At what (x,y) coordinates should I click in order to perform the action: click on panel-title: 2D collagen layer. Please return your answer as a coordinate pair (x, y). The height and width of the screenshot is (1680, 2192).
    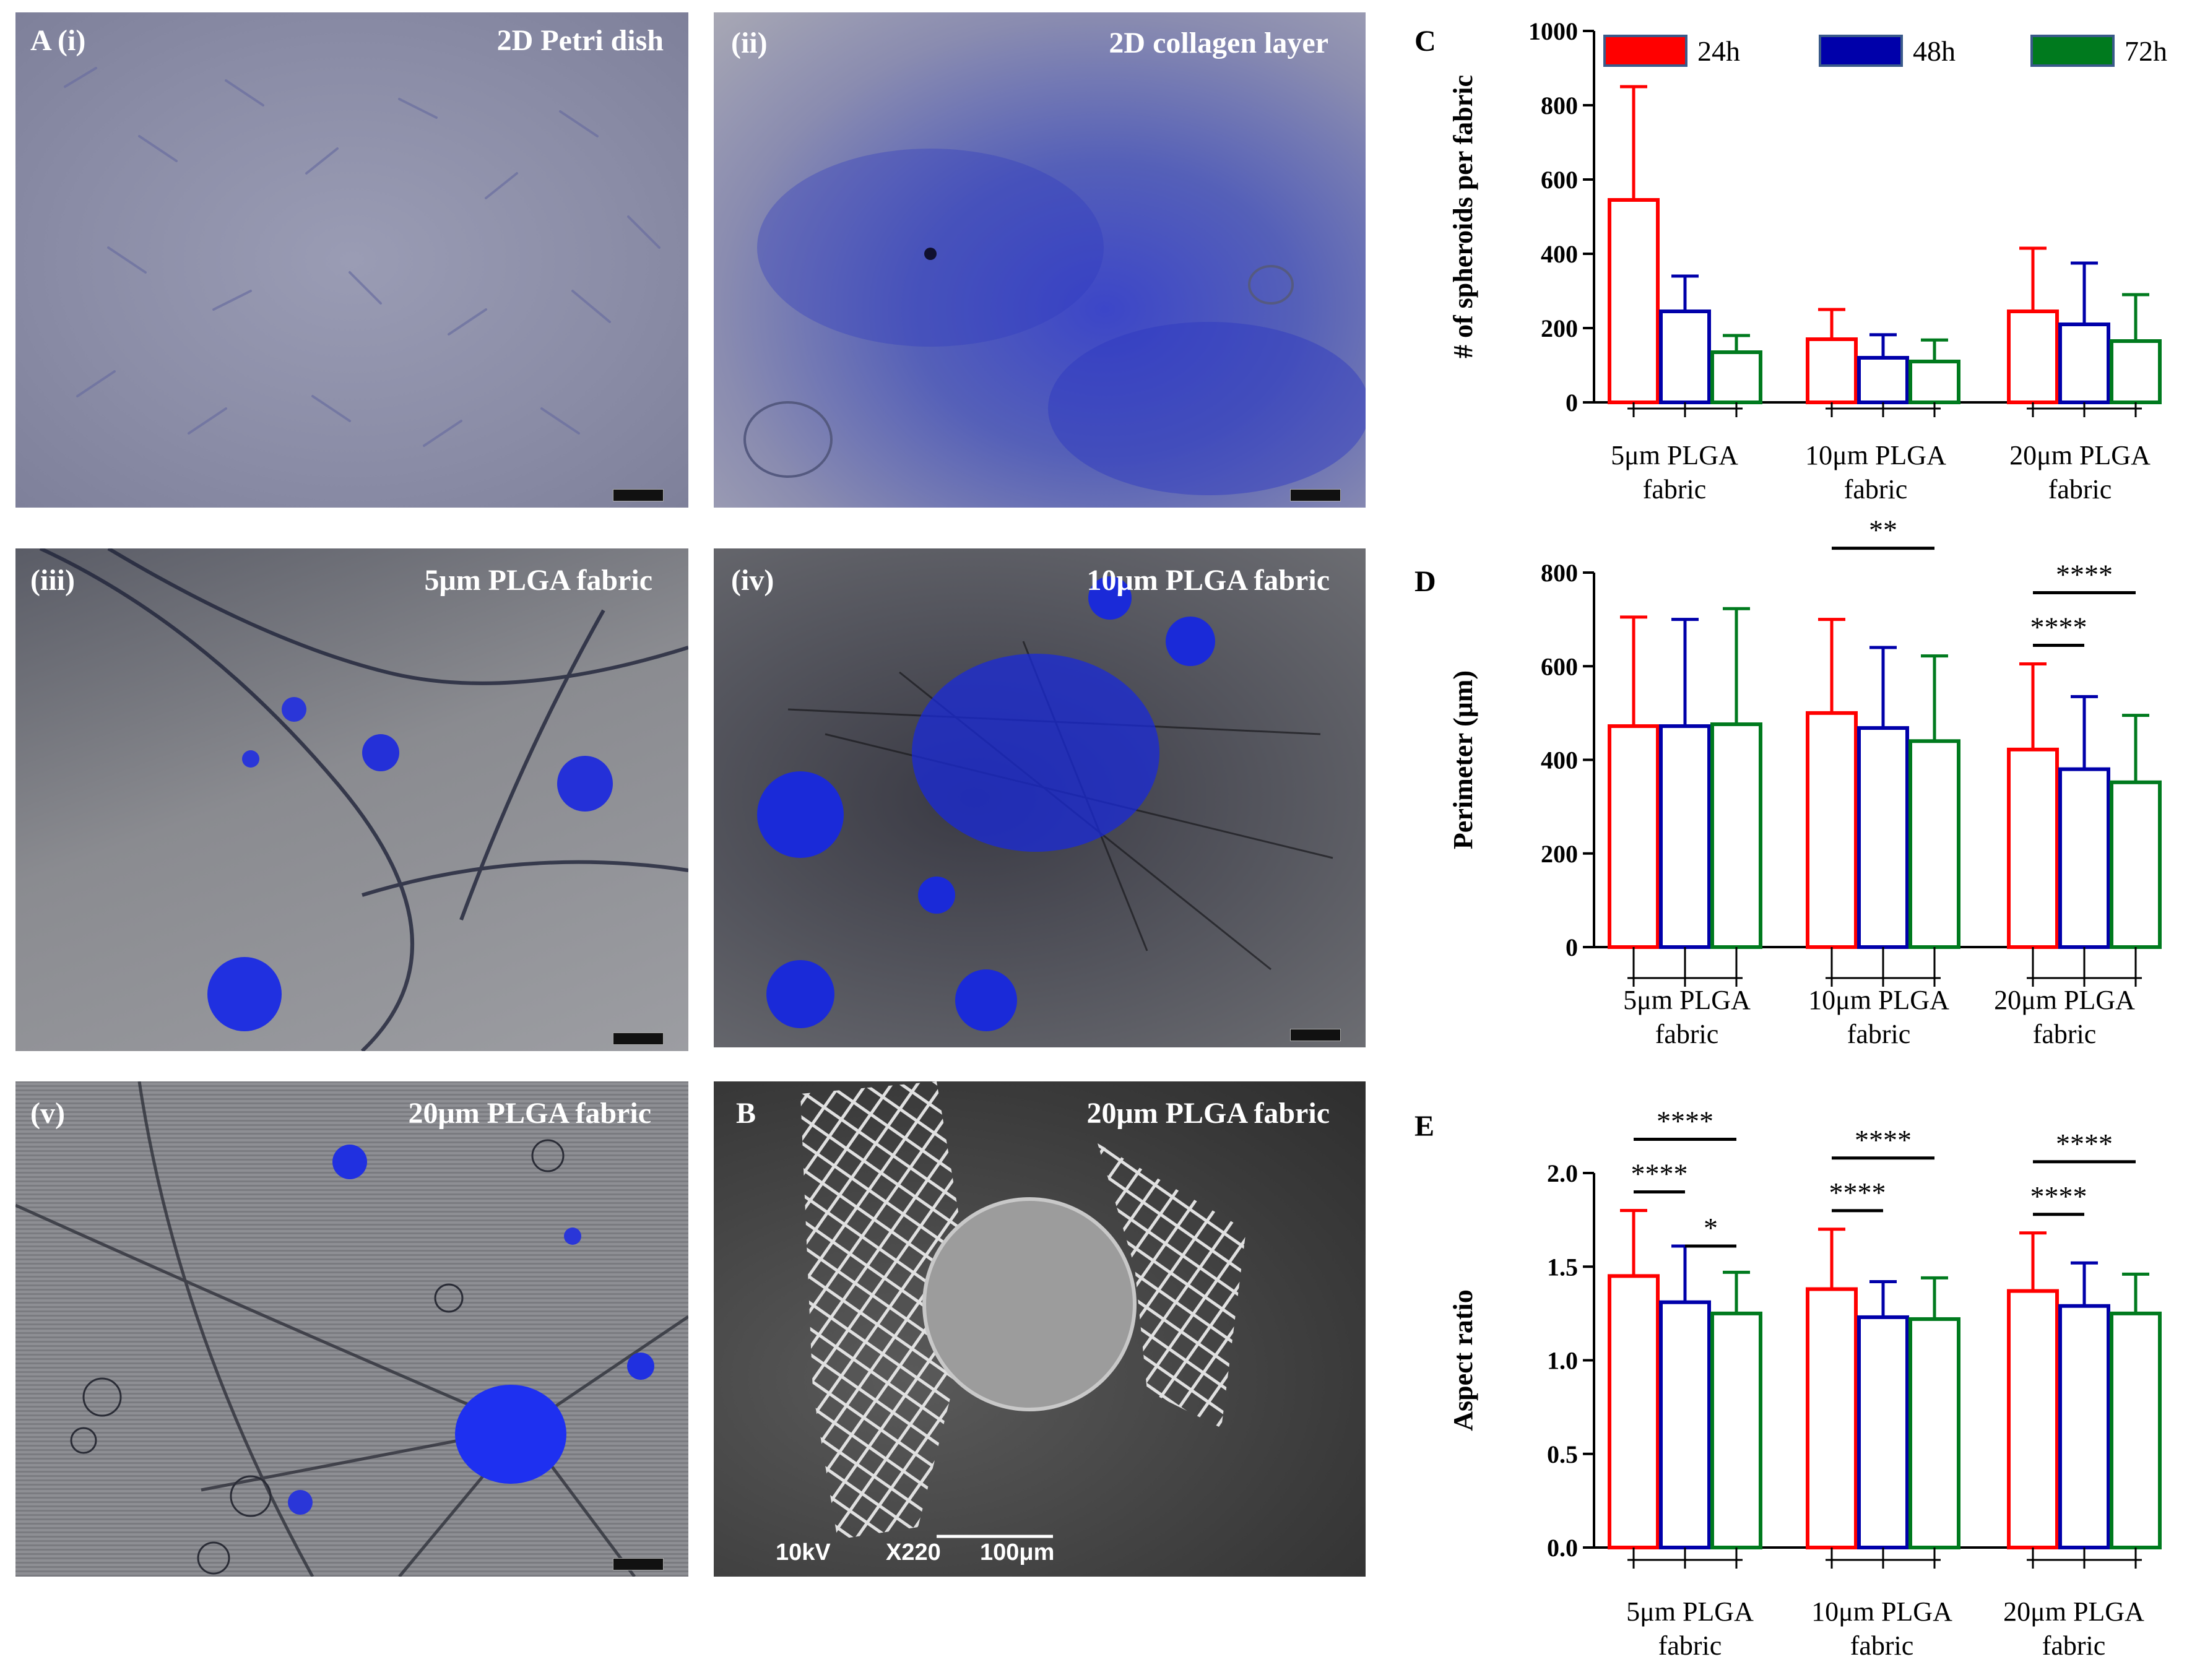
    Looking at the image, I should click on (1218, 43).